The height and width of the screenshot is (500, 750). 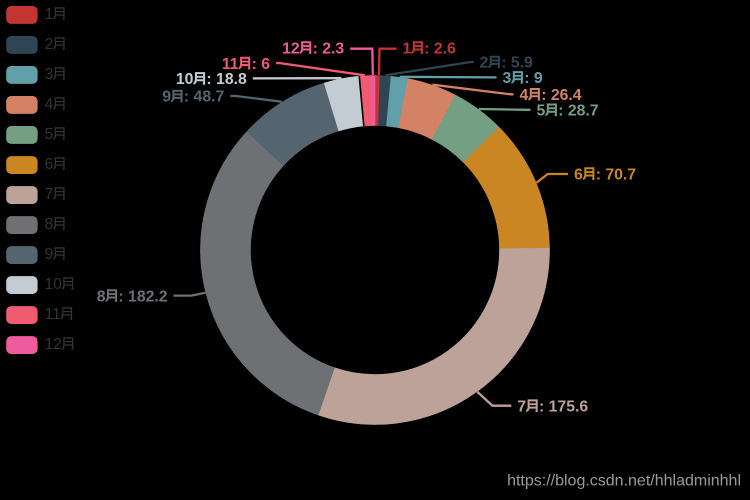 I want to click on svg-text:: 2.3: : 2.3, so click(x=329, y=48).